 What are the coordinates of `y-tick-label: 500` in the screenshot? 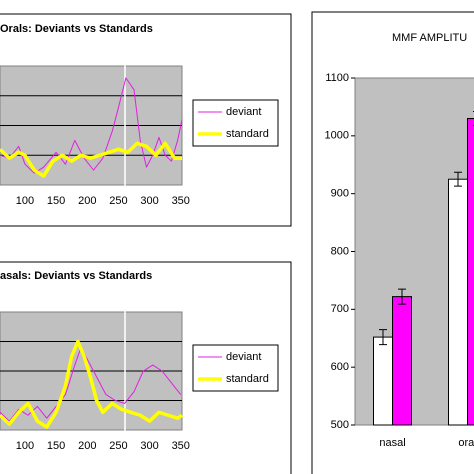 It's located at (340, 425).